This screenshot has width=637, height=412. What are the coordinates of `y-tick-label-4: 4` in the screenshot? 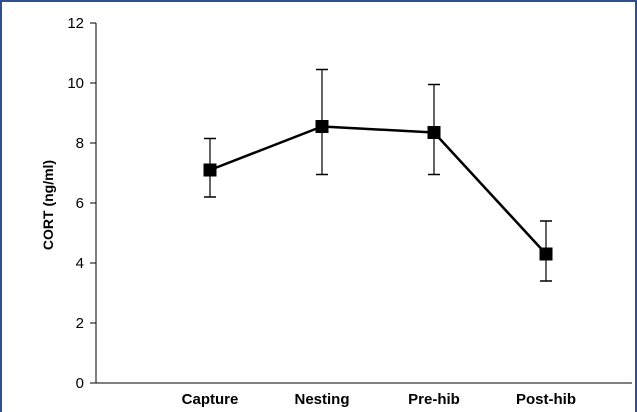 It's located at (80, 263).